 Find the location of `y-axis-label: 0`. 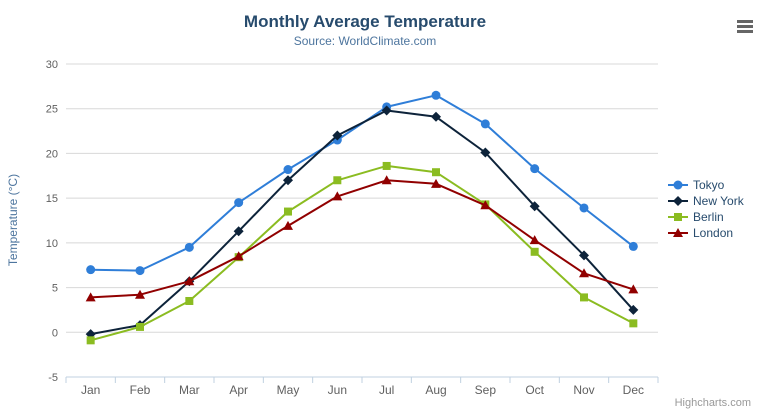

y-axis-label: 0 is located at coordinates (55, 333).